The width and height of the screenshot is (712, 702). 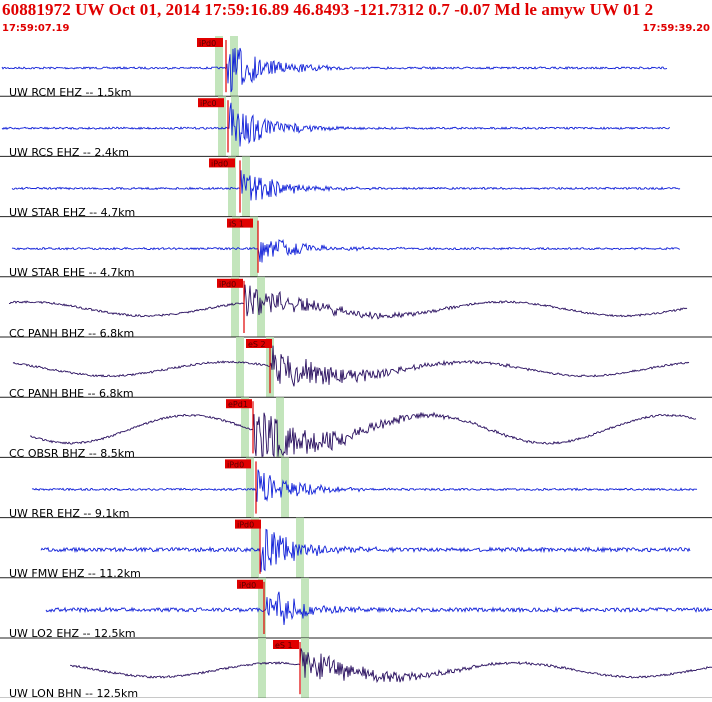 I want to click on pick-label: ePd1, so click(x=238, y=404).